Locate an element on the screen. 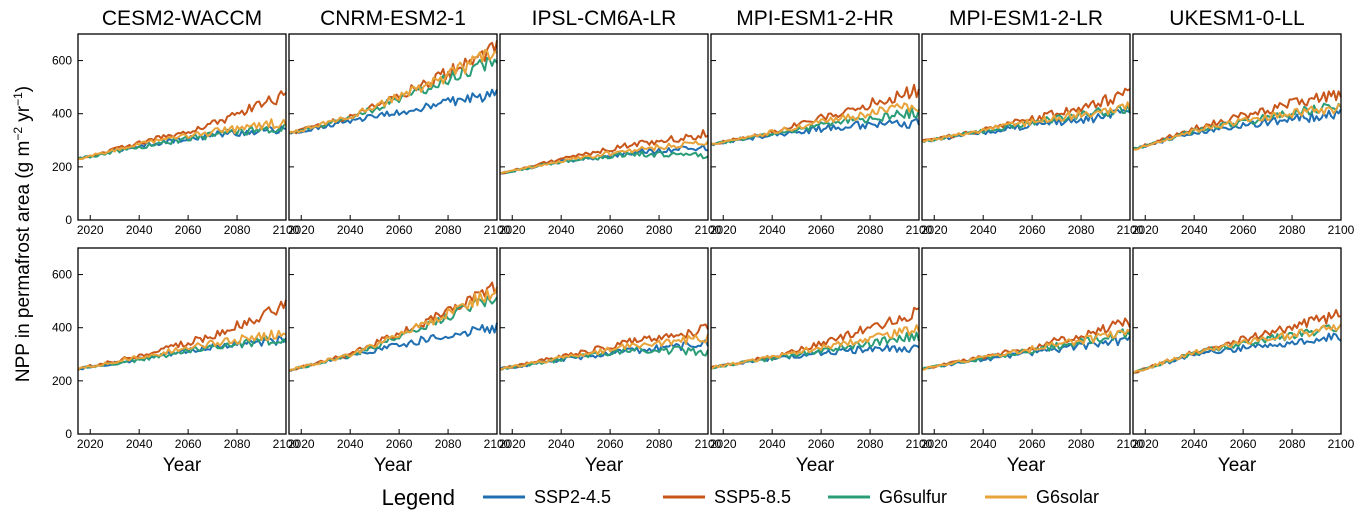 Image resolution: width=1355 pixels, height=512 pixels. legend-entry-ssp2-4-5: SSP2-4.5 is located at coordinates (547, 497).